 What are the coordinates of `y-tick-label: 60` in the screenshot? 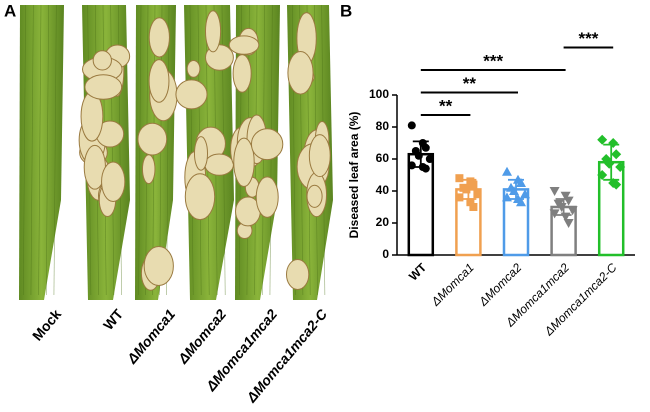 It's located at (383, 158).